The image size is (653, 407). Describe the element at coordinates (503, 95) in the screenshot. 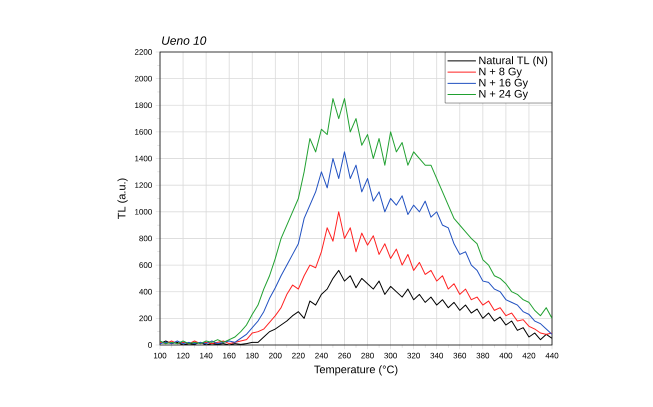

I see `legend-label: N + 24 Gy` at that location.